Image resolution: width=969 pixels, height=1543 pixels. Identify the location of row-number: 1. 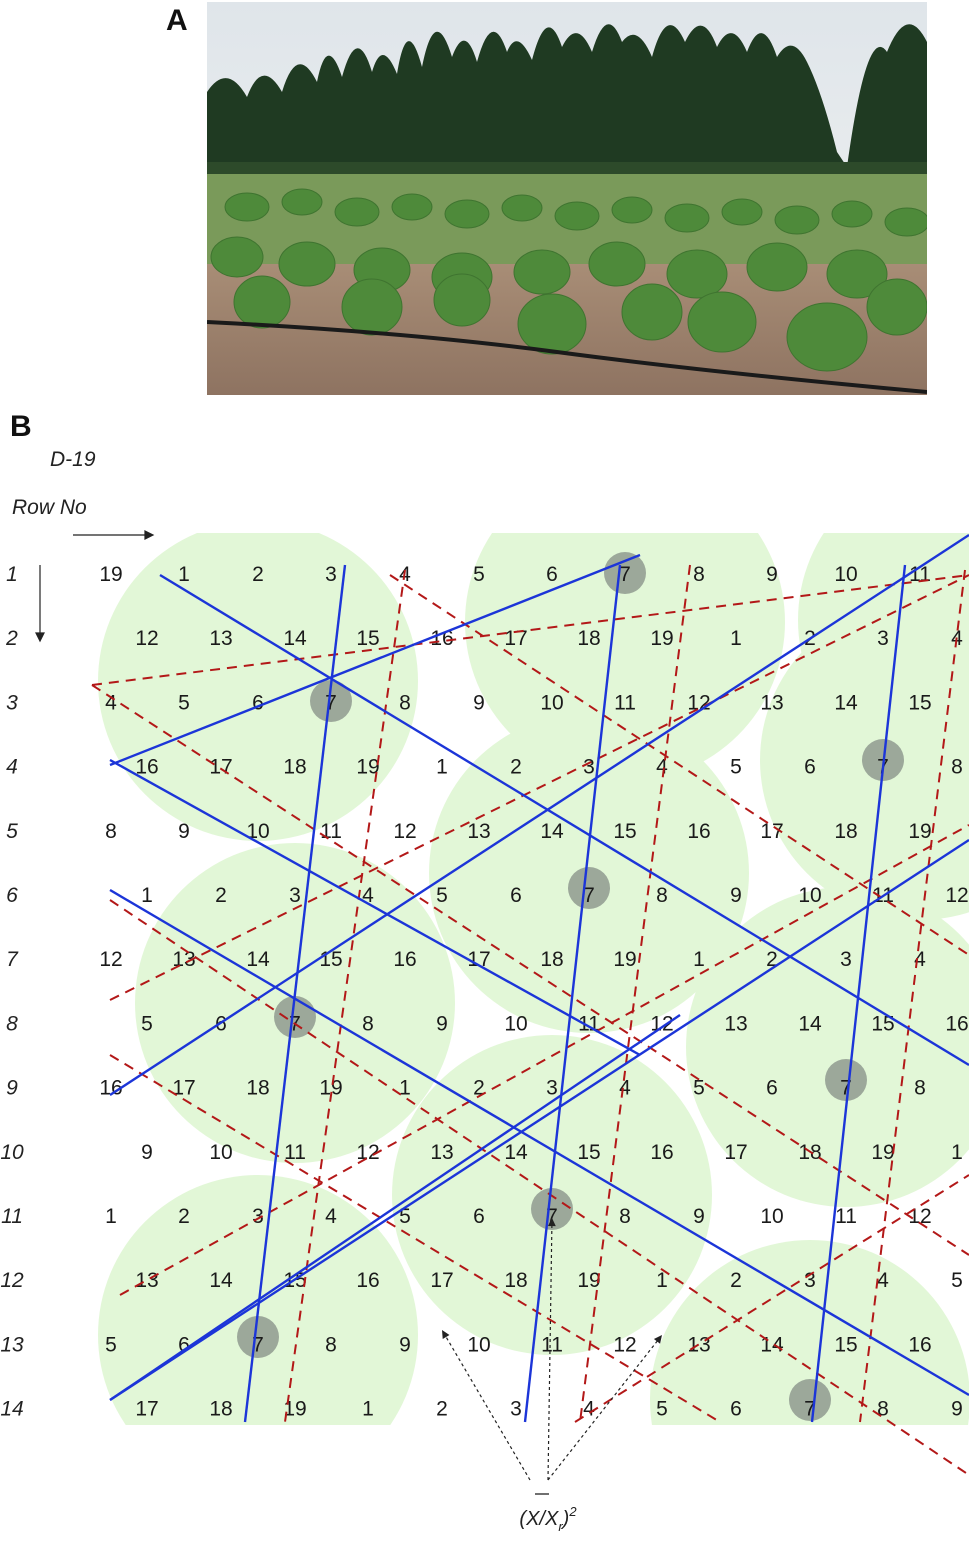
(12, 574).